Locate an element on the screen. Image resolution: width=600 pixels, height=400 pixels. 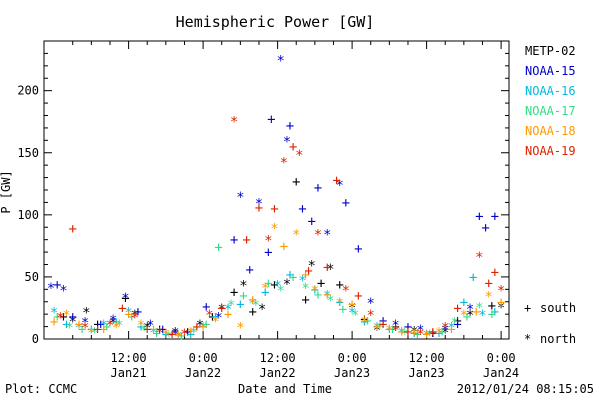
y-tick-label: 200 is located at coordinates (28, 91).